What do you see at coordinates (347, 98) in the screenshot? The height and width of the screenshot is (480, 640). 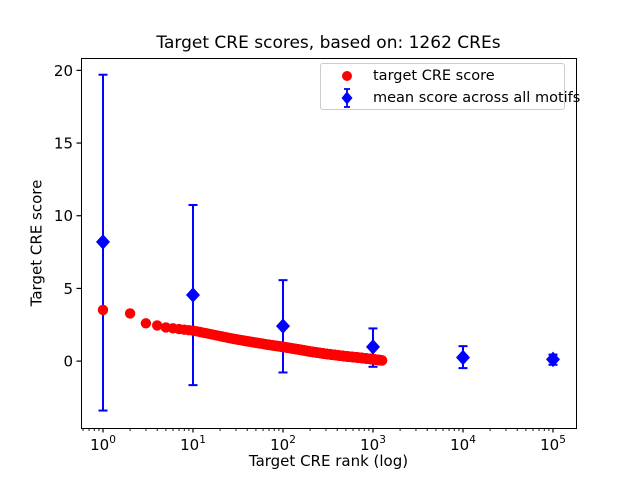 I see `blue-diamond-icon` at bounding box center [347, 98].